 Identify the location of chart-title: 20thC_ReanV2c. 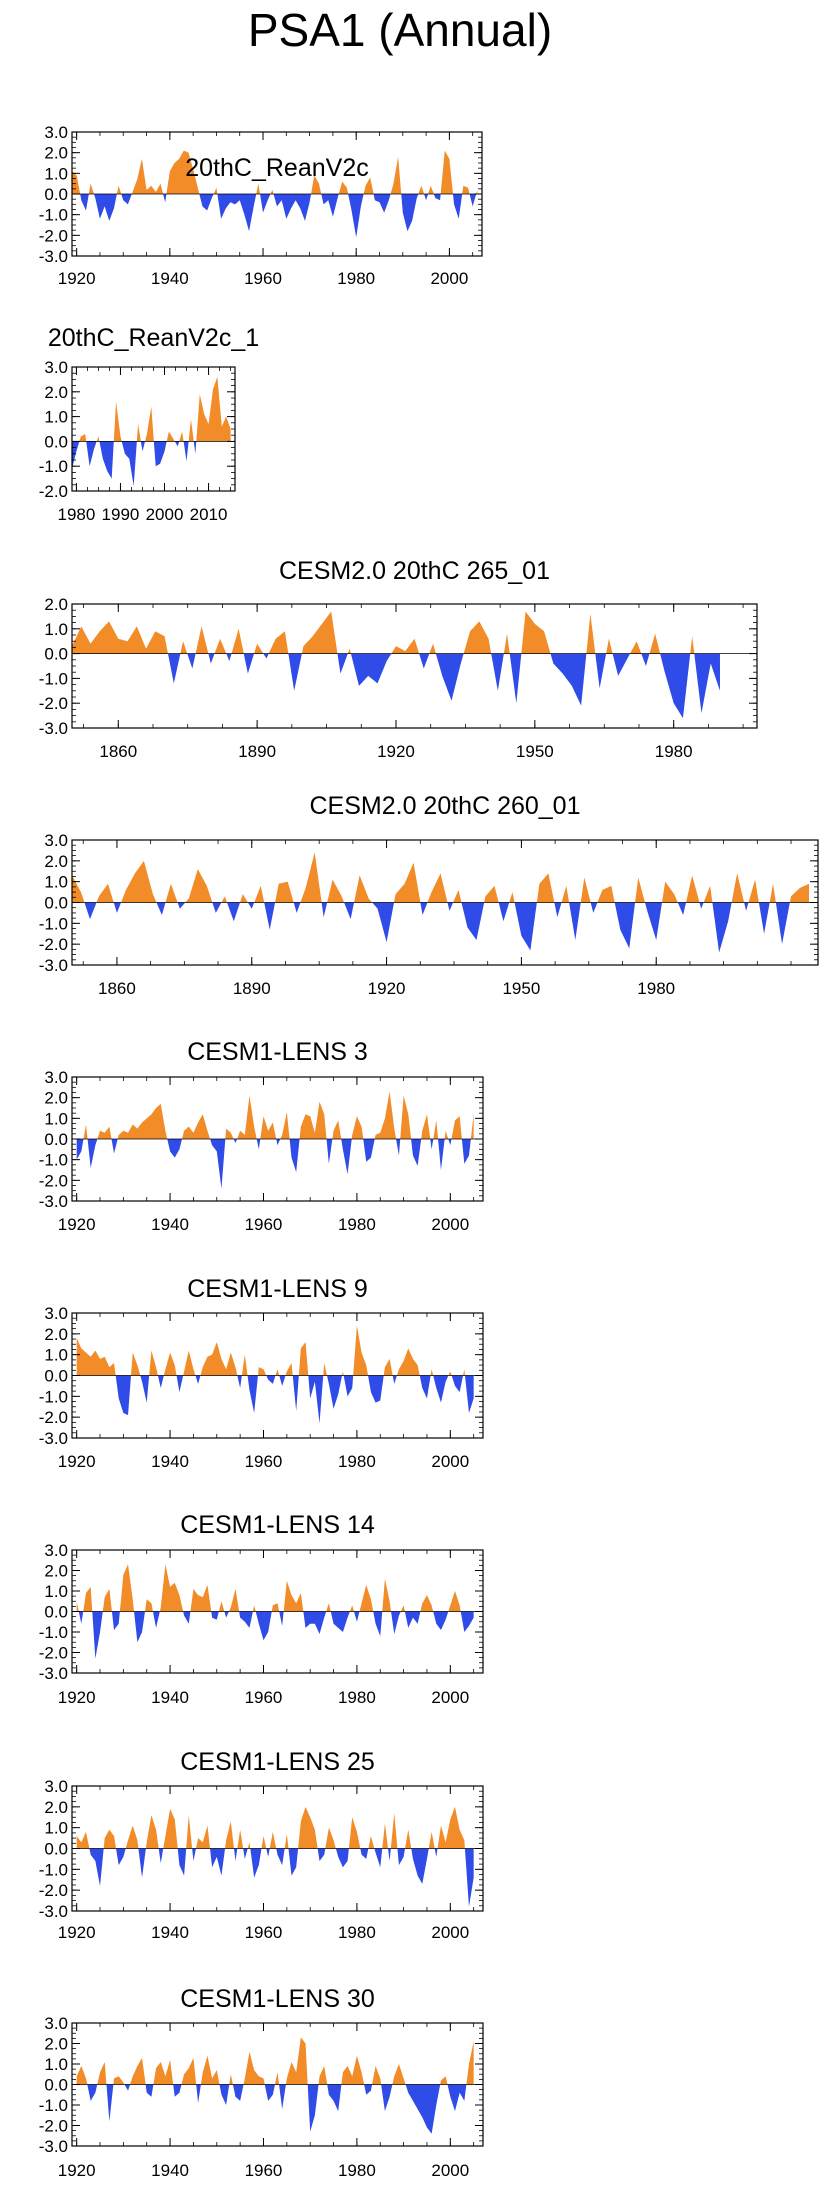
(276, 168).